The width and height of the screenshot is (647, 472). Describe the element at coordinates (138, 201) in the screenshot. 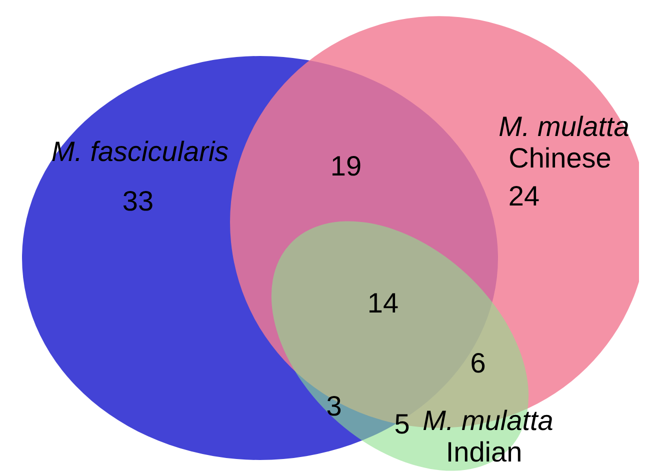

I see `data-label: 33` at that location.